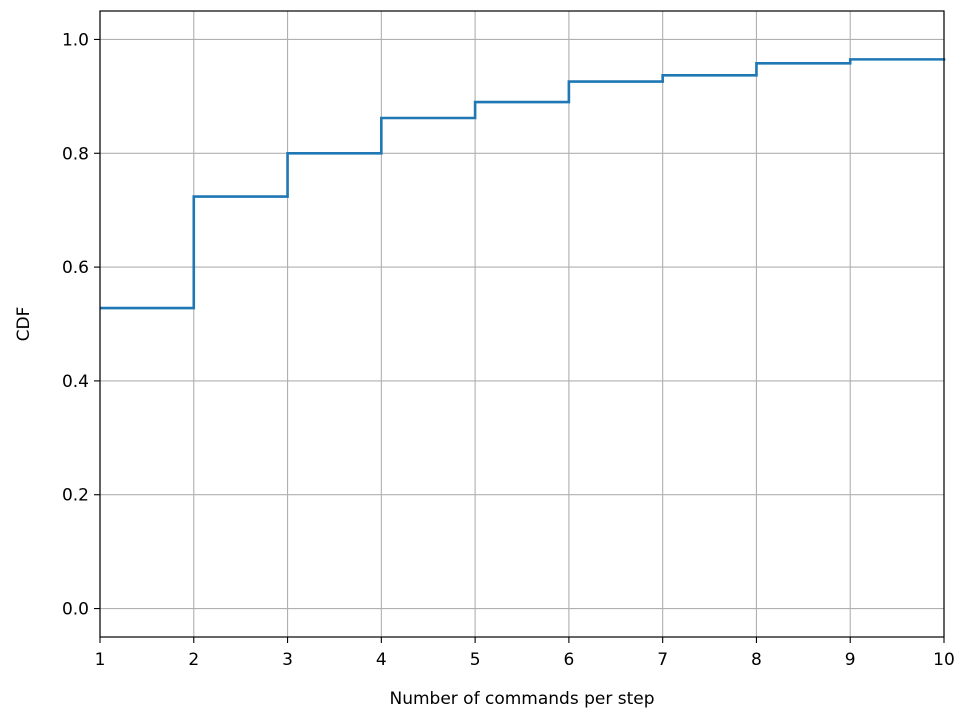  Describe the element at coordinates (475, 660) in the screenshot. I see `x-tick-label: 5` at that location.